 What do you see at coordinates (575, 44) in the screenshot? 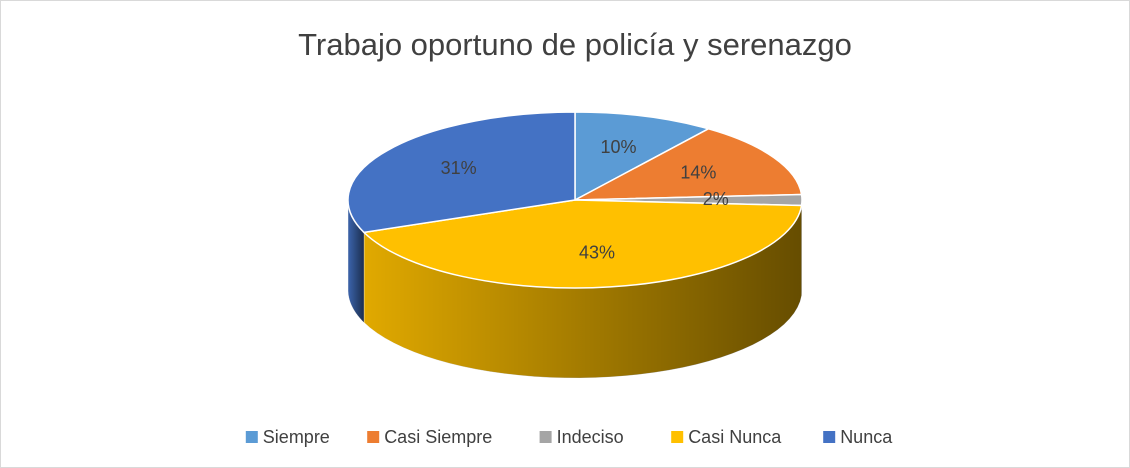
I see `chart-title: Trabajo oportuno de policía y serenazgo` at bounding box center [575, 44].